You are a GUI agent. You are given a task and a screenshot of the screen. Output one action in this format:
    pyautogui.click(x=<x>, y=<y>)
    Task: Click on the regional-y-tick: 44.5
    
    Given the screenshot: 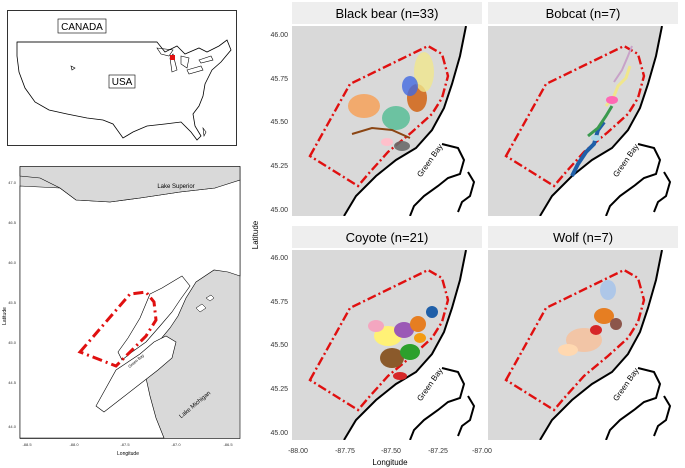 What is the action you would take?
    pyautogui.click(x=12, y=382)
    